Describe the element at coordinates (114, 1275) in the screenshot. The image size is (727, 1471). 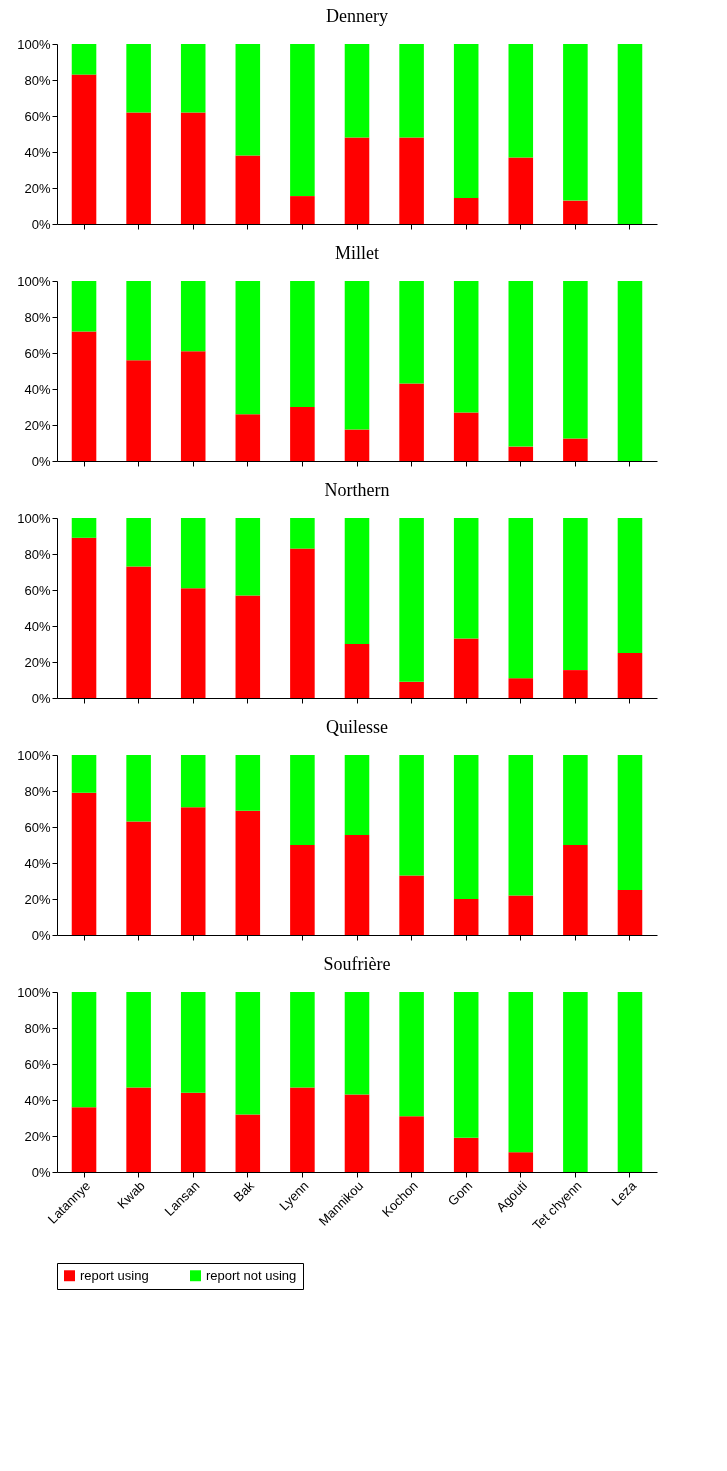
I see `legend-label: report using` at that location.